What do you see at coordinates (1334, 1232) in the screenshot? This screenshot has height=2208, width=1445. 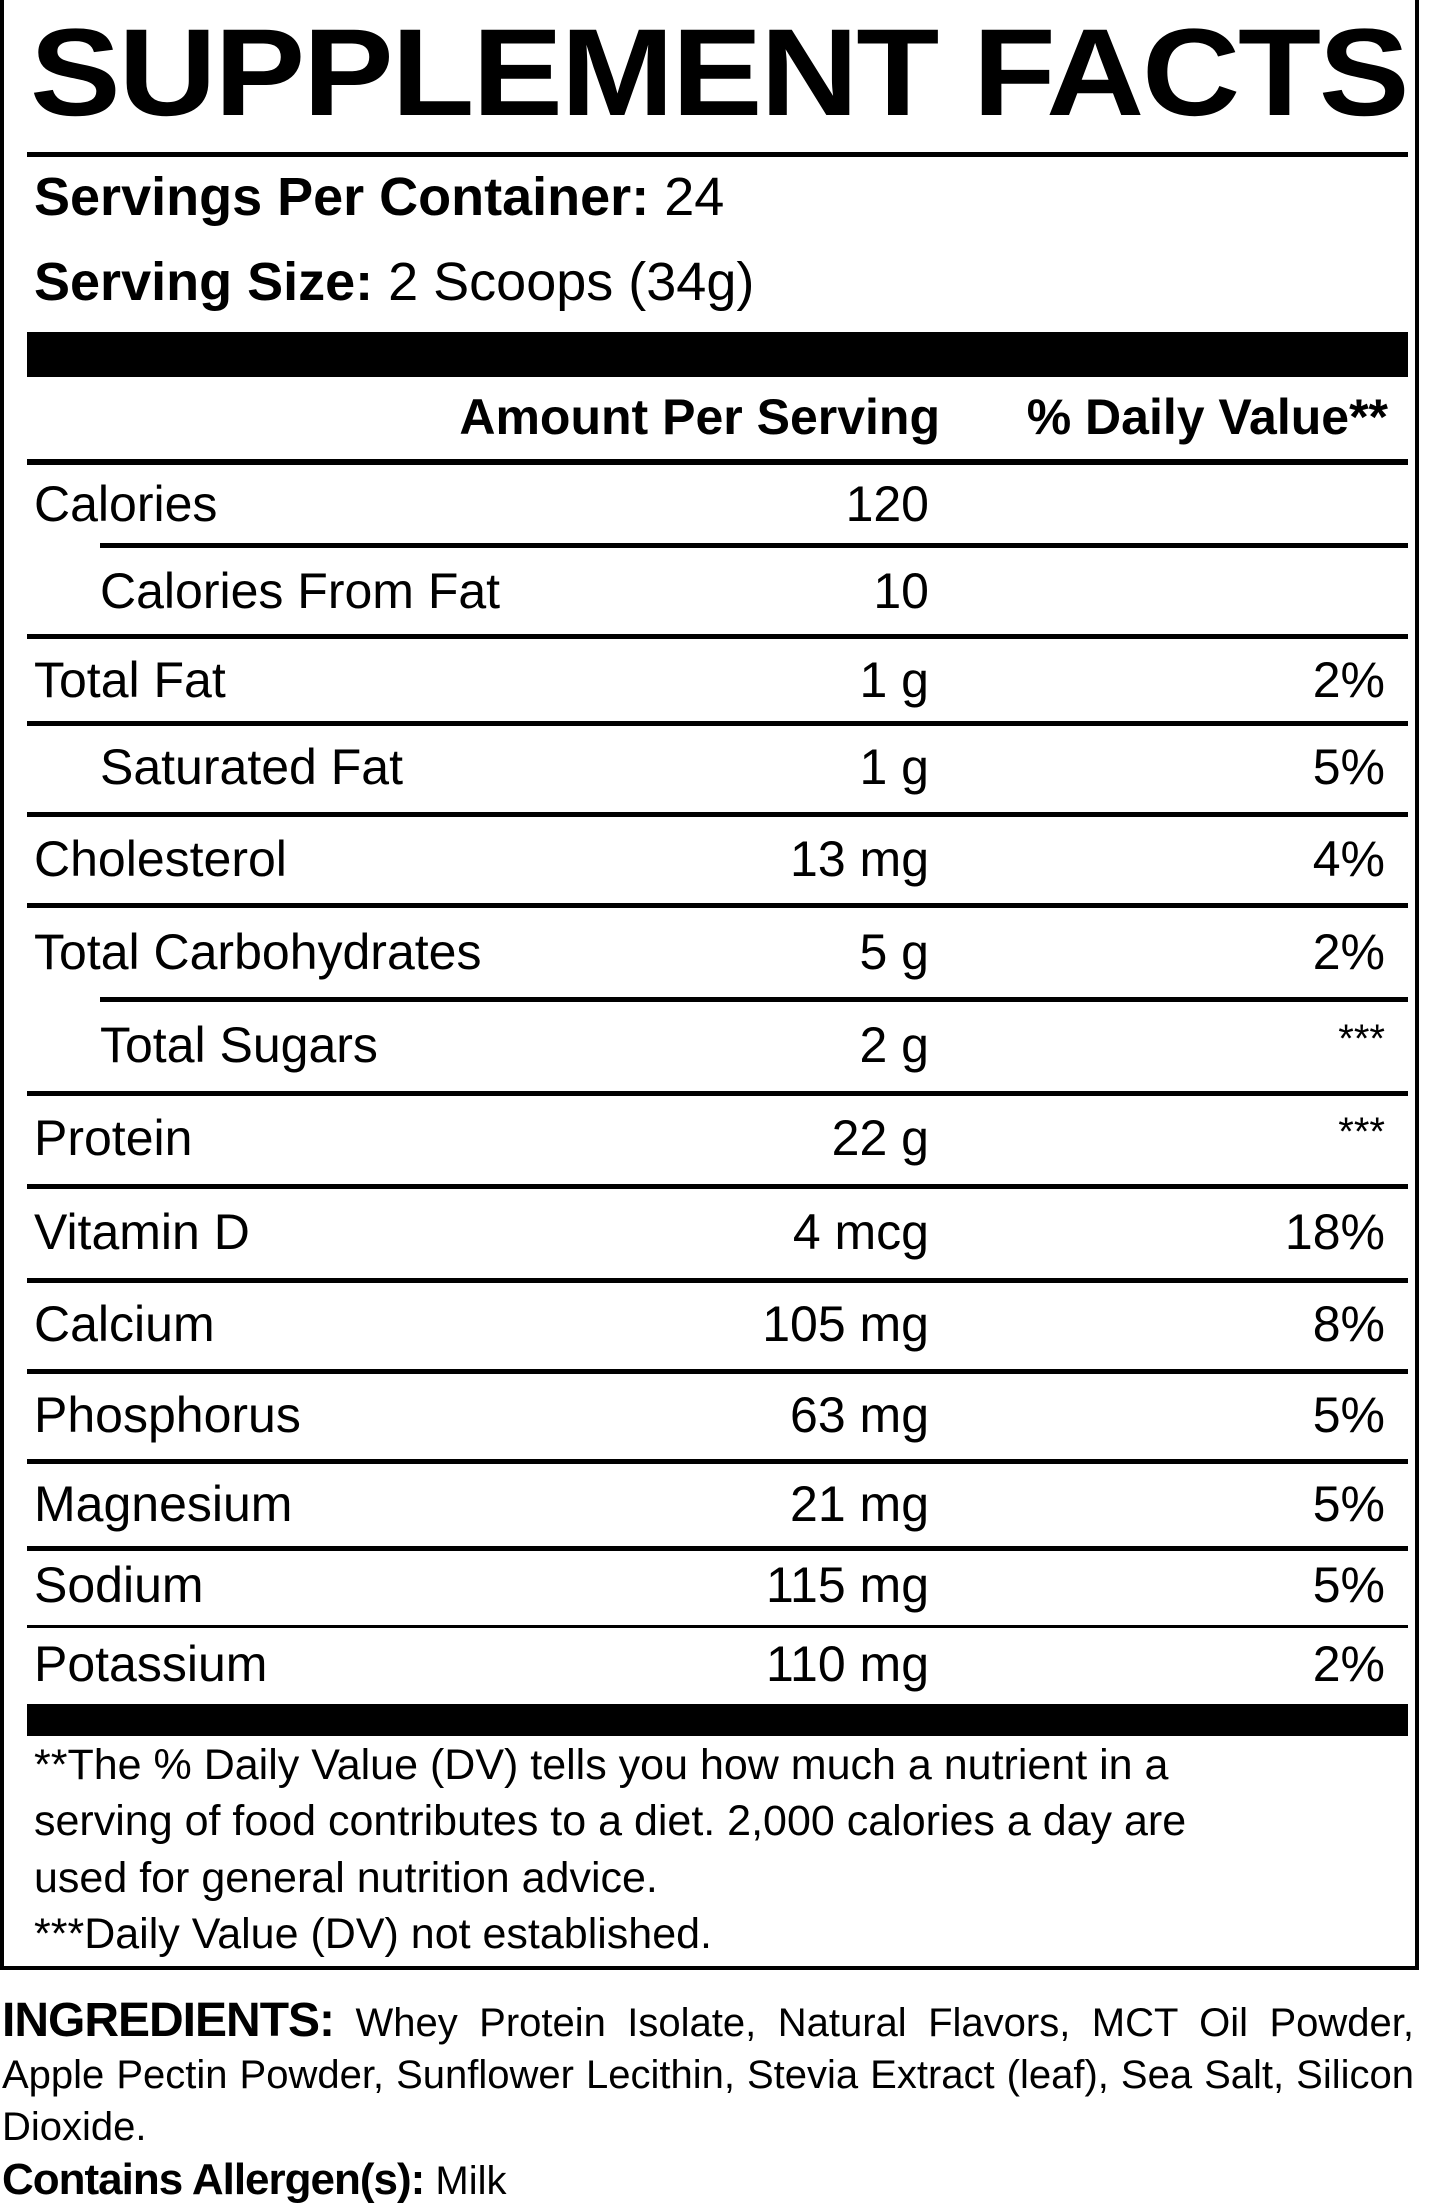 I see `nutrient-daily-value: 18%` at bounding box center [1334, 1232].